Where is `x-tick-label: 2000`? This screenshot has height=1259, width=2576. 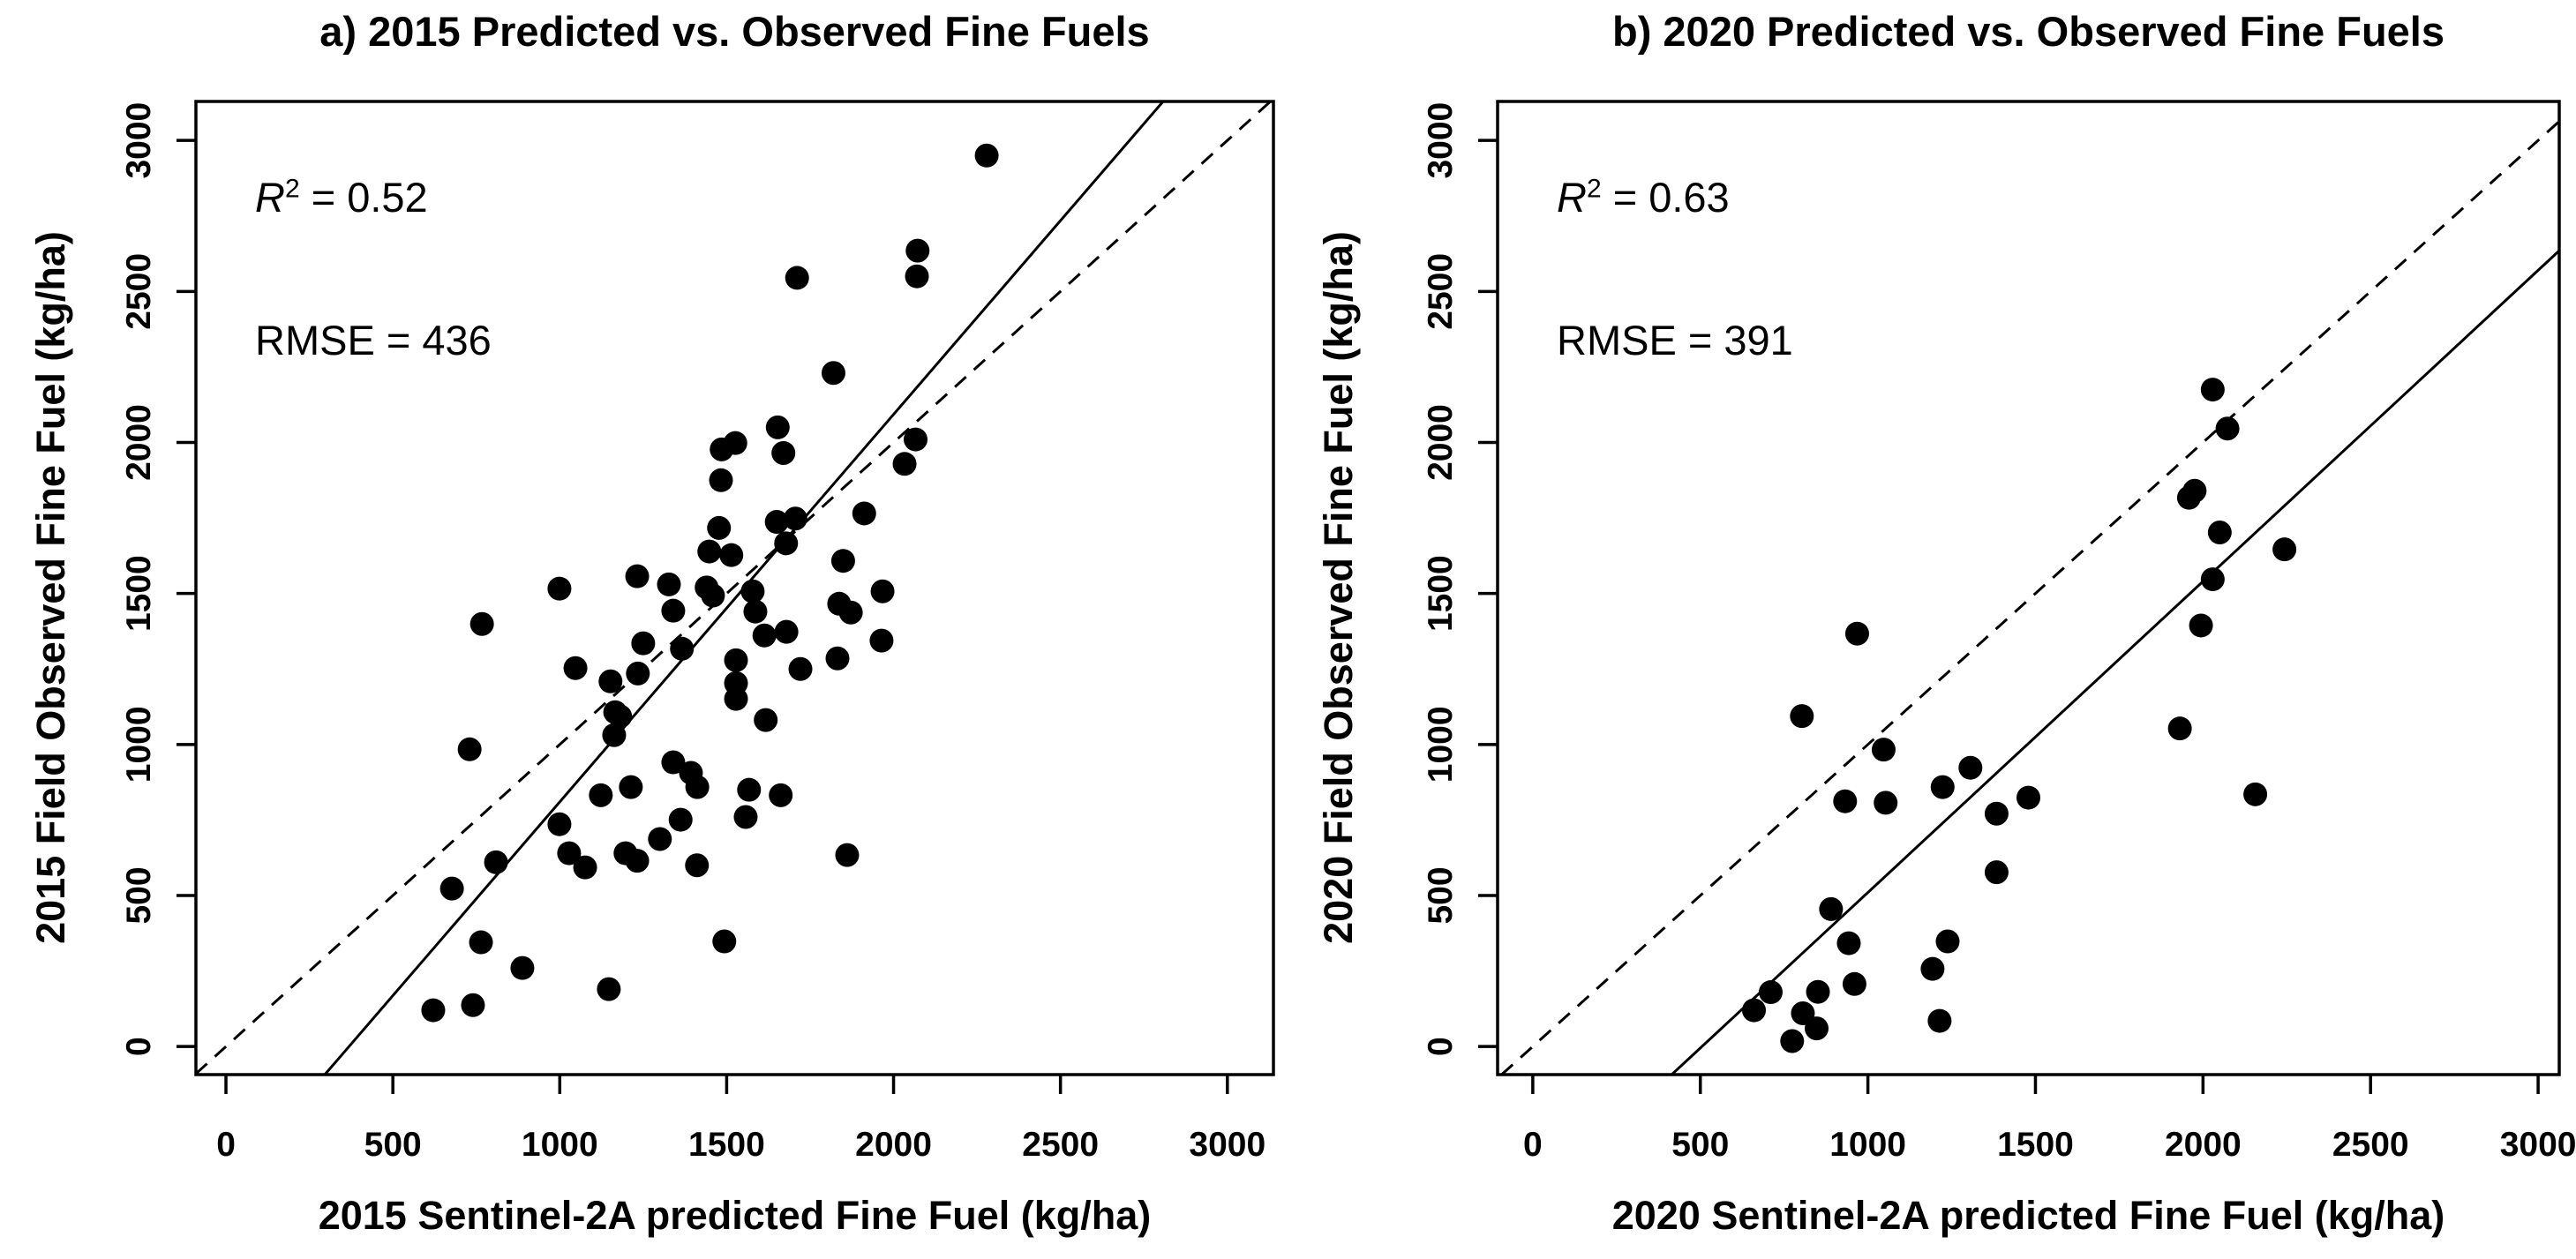 x-tick-label: 2000 is located at coordinates (2203, 1145).